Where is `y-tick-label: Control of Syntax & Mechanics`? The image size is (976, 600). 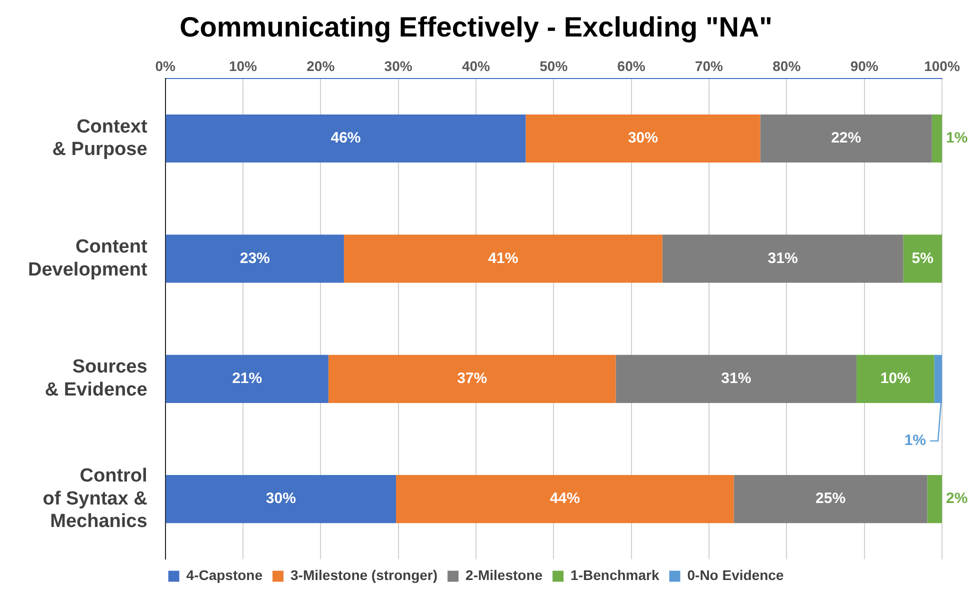 y-tick-label: Control of Syntax & Mechanics is located at coordinates (95, 499).